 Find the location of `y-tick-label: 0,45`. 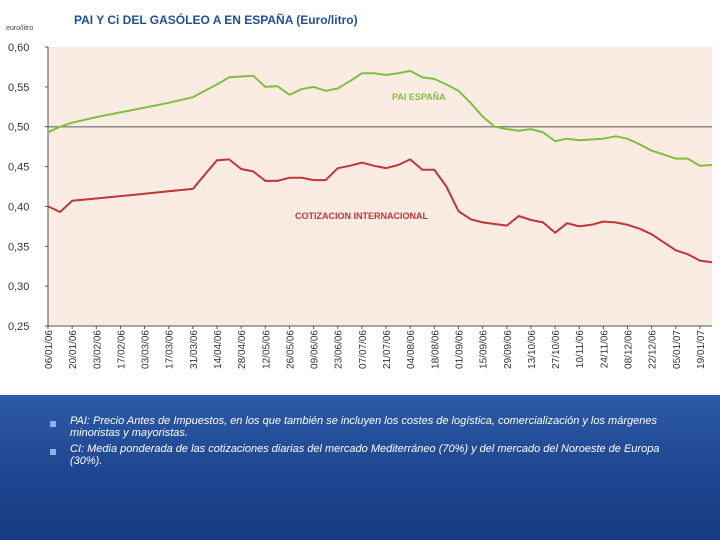

y-tick-label: 0,45 is located at coordinates (18, 168).